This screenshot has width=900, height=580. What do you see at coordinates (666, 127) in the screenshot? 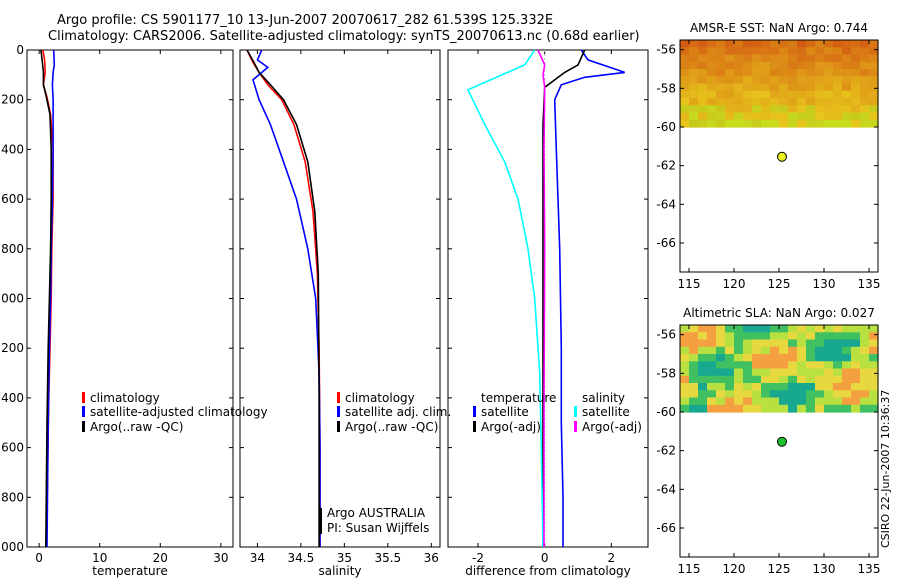
I see `y-tick-label: -60` at bounding box center [666, 127].